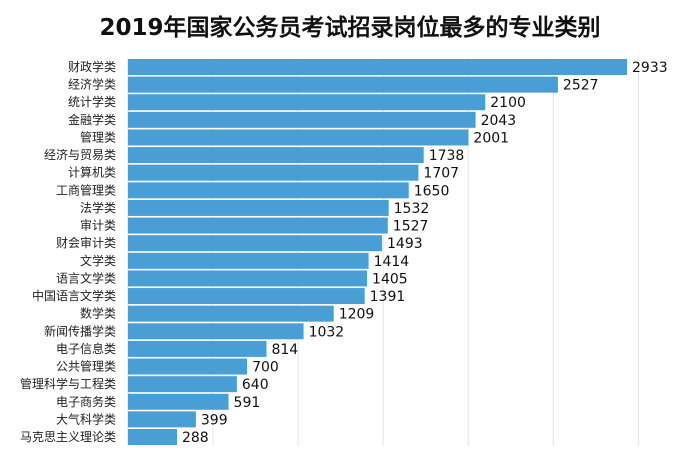 The width and height of the screenshot is (700, 451). What do you see at coordinates (98, 136) in the screenshot?
I see `category-label: 管理类` at bounding box center [98, 136].